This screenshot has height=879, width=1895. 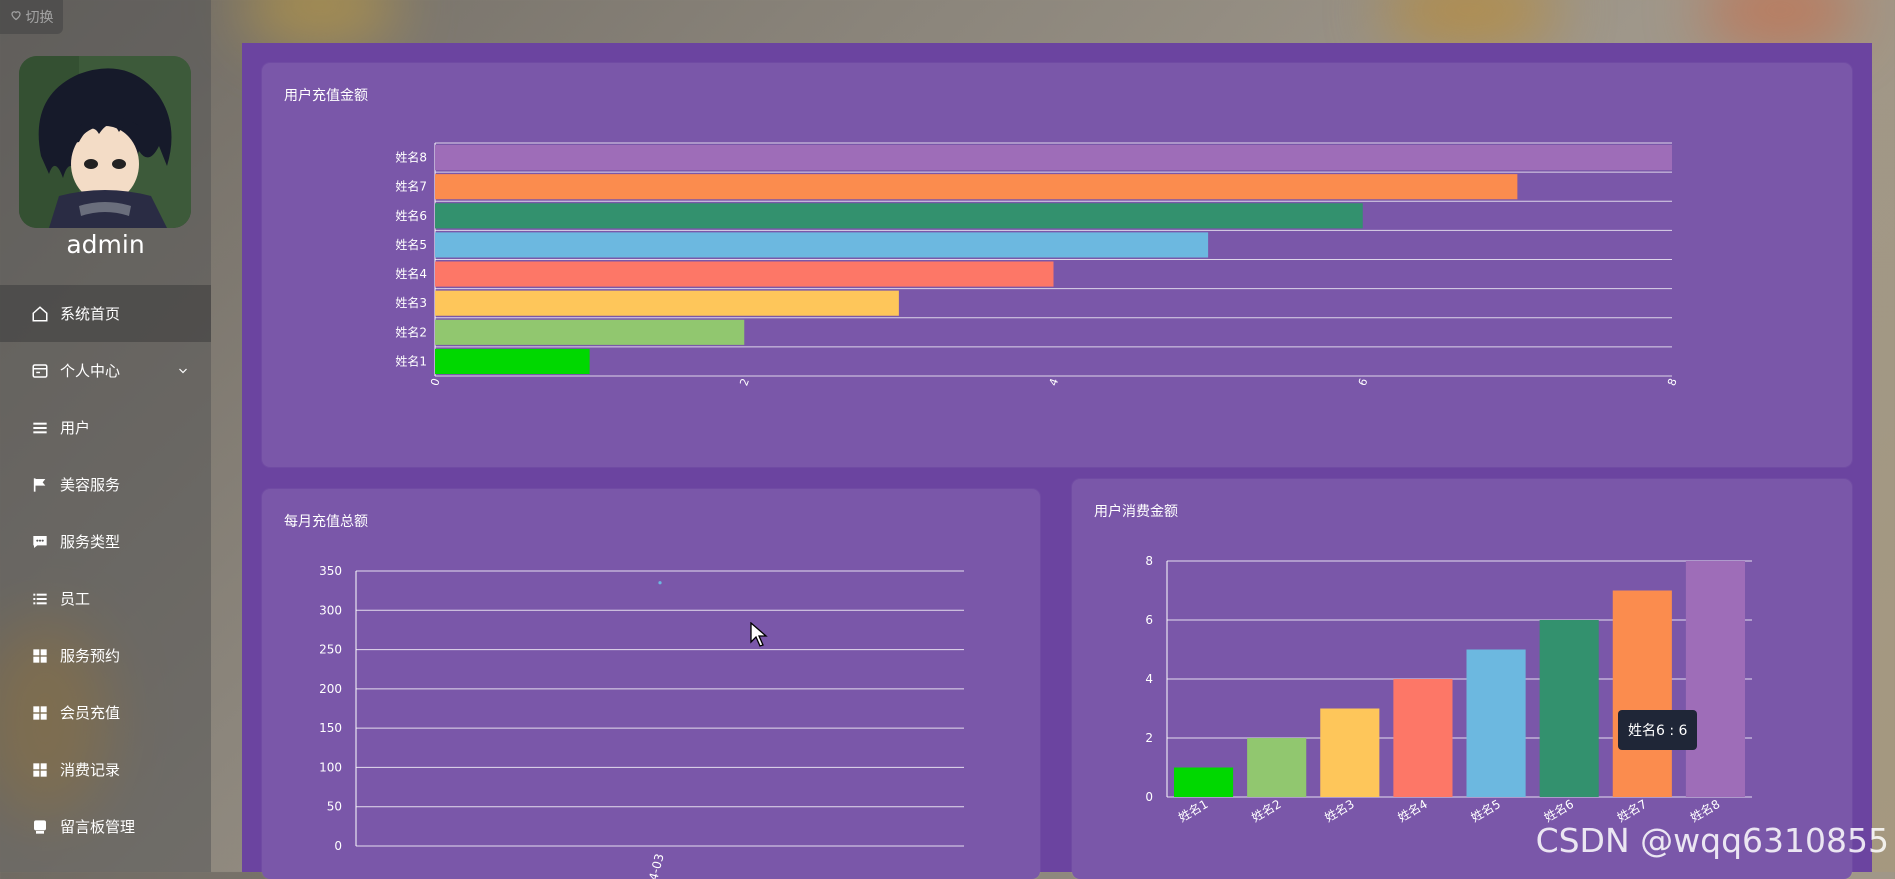 What do you see at coordinates (411, 186) in the screenshot?
I see `y-tick-label: 姓名7` at bounding box center [411, 186].